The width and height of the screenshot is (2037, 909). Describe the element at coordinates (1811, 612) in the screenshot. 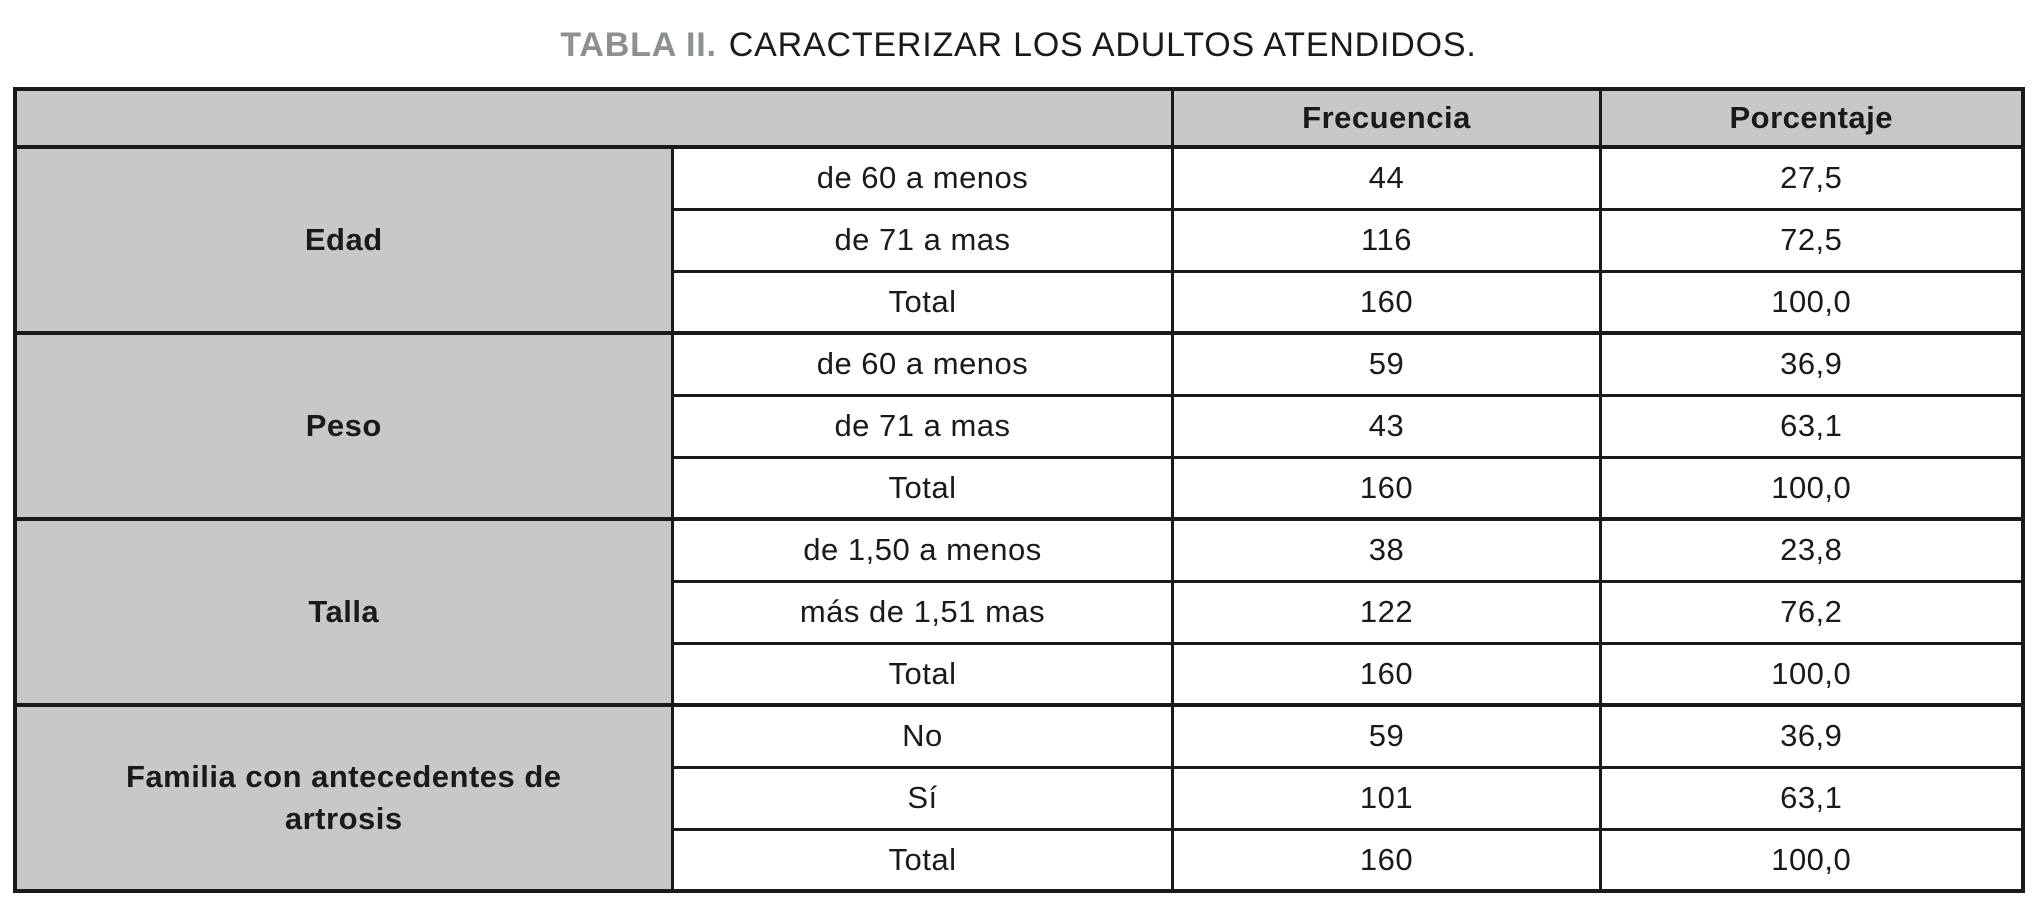

I see `percentage-cell: 76,2` at that location.